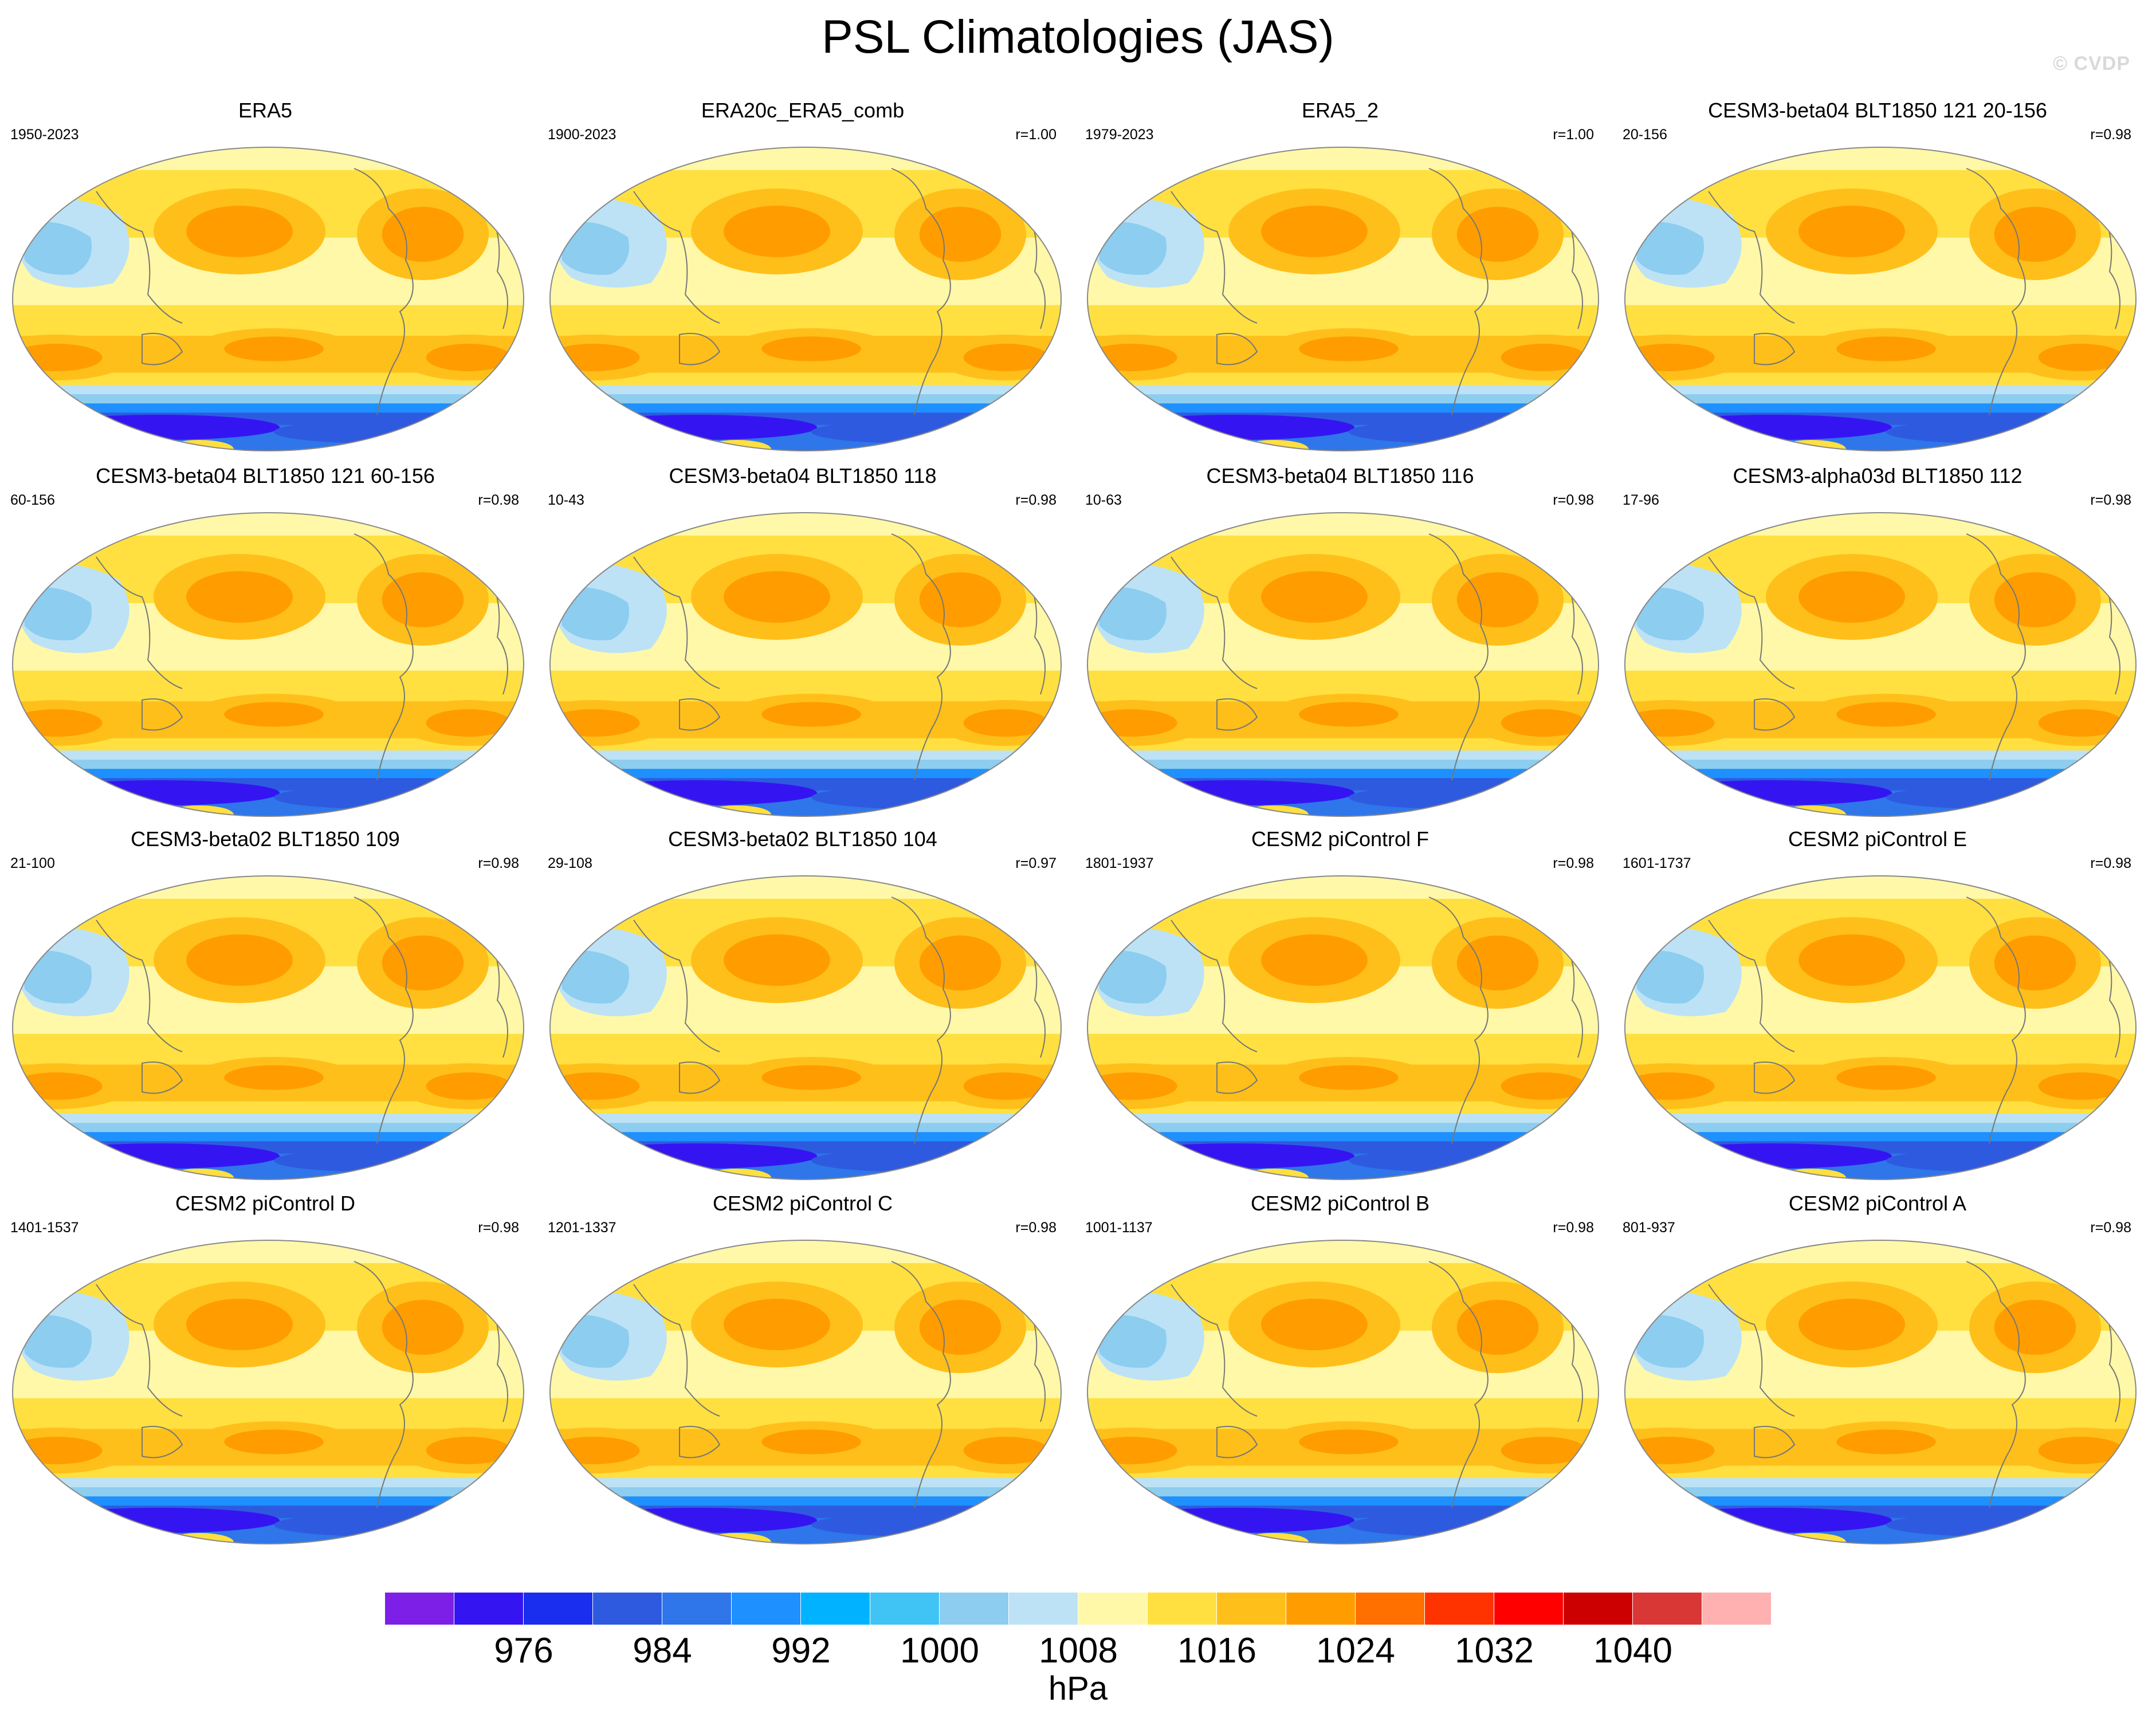  I want to click on map-panel: CESM2 piControl B 1001-1137 r=0.98, so click(1340, 1368).